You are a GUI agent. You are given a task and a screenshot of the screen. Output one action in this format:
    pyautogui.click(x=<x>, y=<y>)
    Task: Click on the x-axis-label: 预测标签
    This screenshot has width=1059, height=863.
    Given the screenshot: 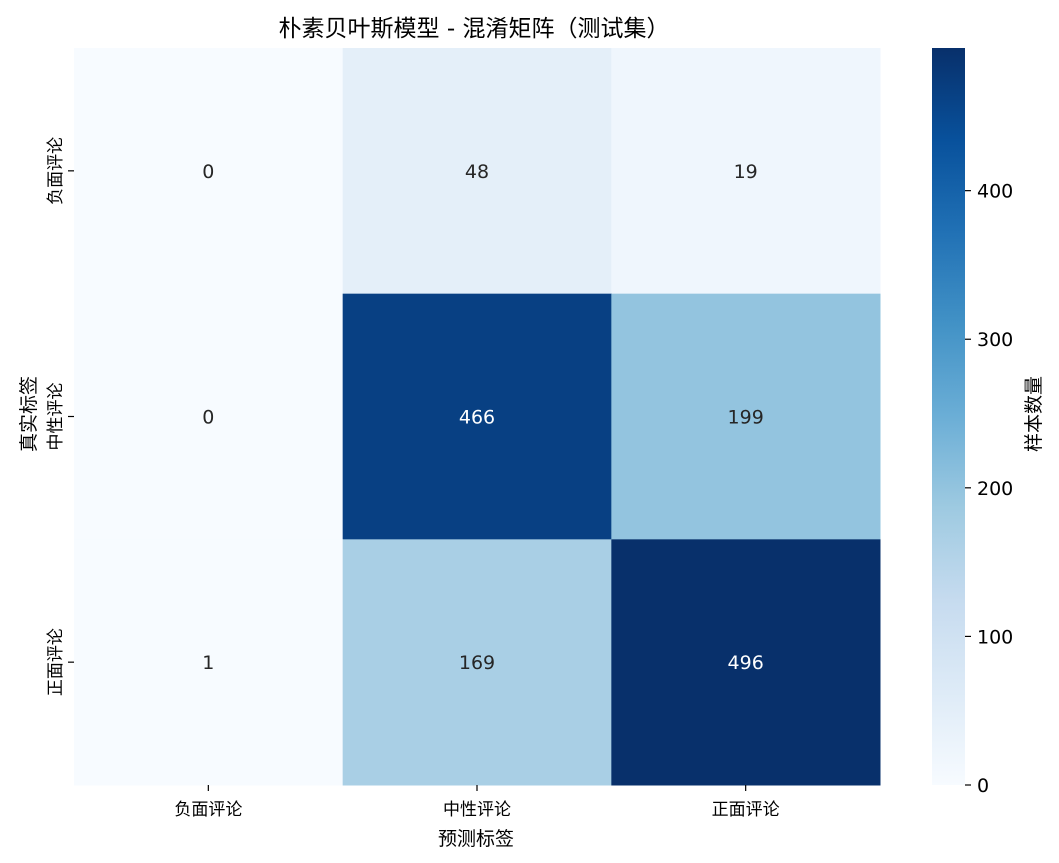 What is the action you would take?
    pyautogui.click(x=476, y=839)
    